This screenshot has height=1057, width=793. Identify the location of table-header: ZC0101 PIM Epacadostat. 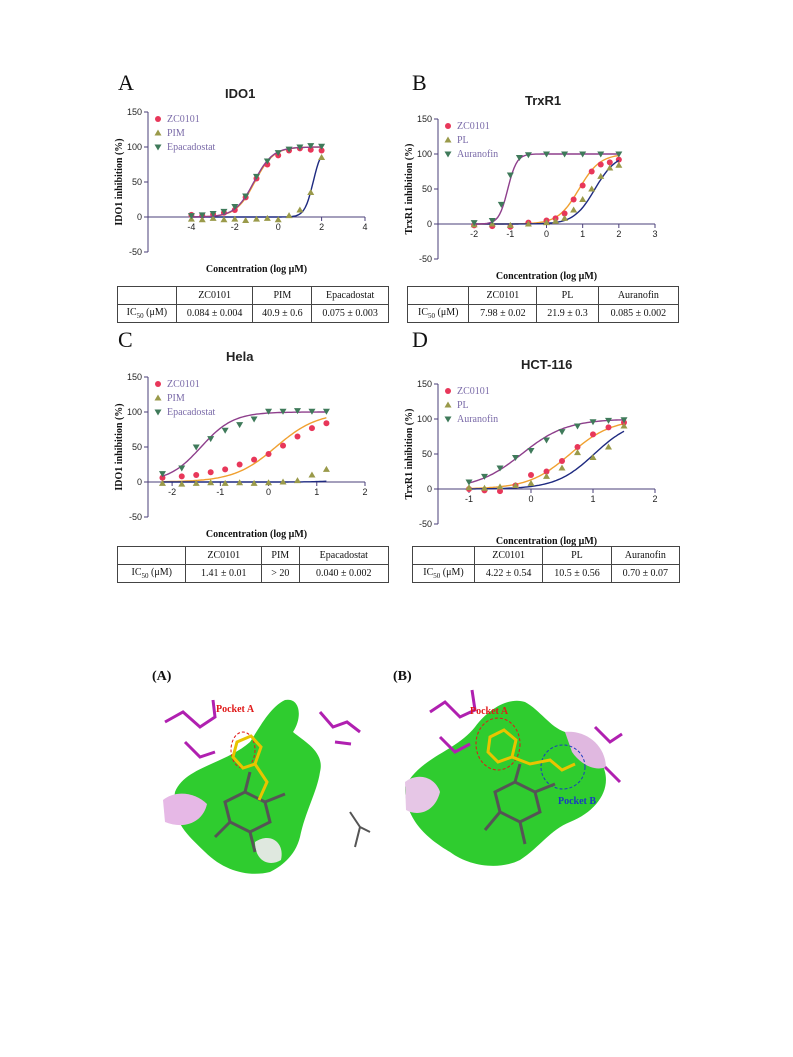
(253, 555).